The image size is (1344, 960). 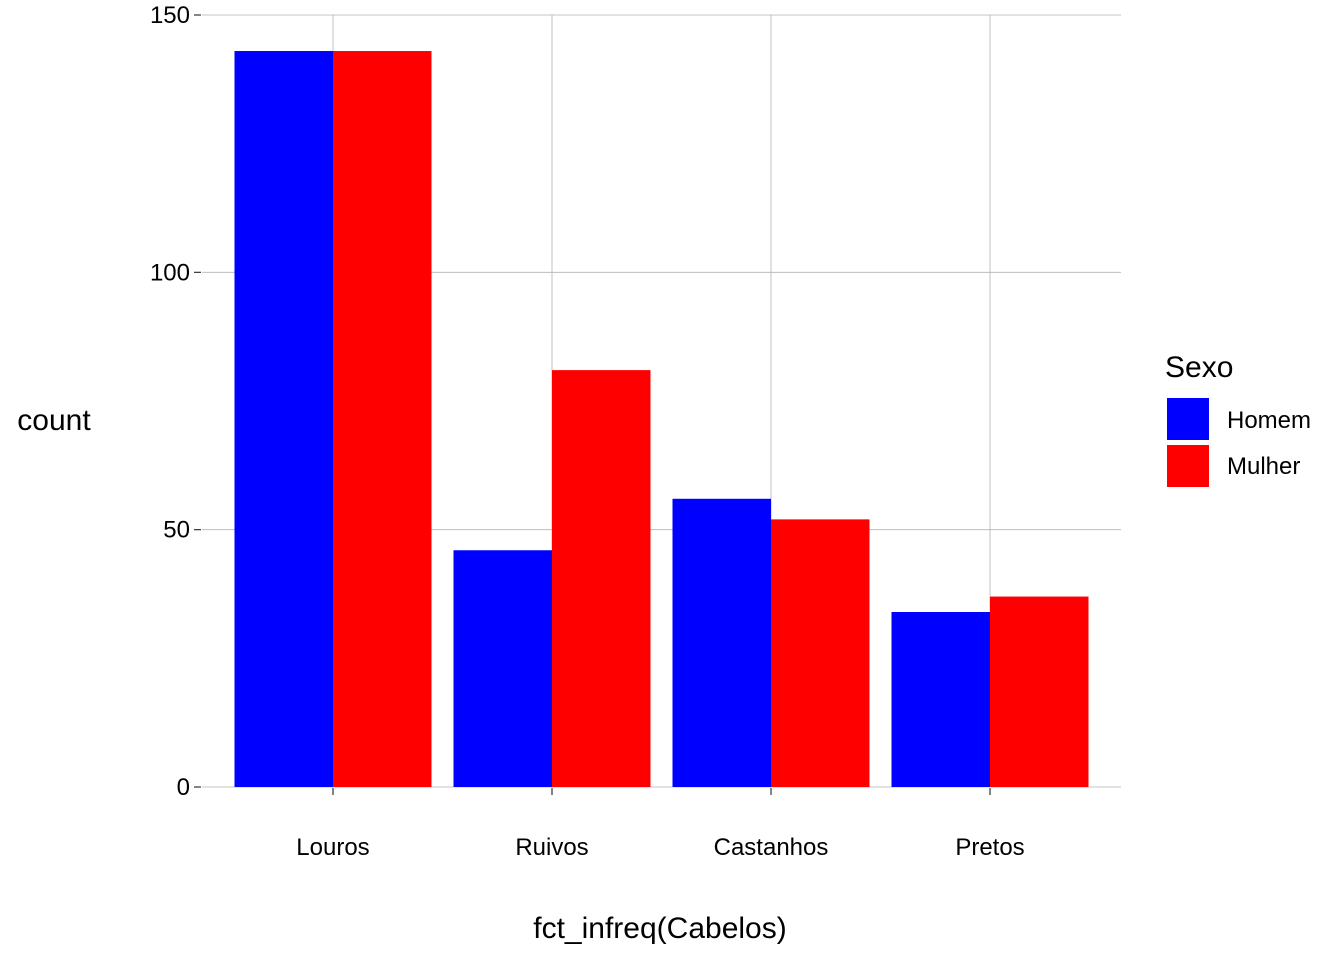 What do you see at coordinates (721, 642) in the screenshot?
I see `bar-homem-castanhos` at bounding box center [721, 642].